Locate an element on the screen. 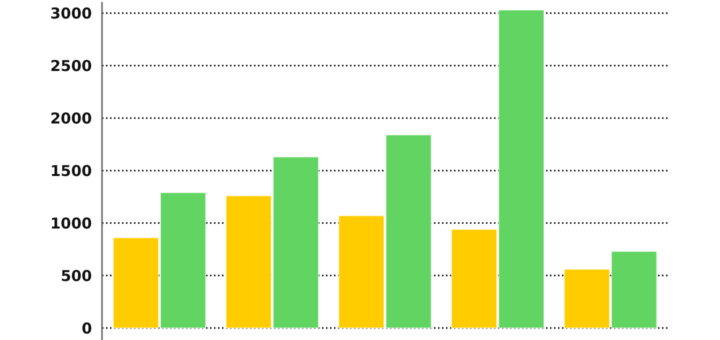 Image resolution: width=720 pixels, height=340 pixels. y-tick-label: 2000 is located at coordinates (71, 118).